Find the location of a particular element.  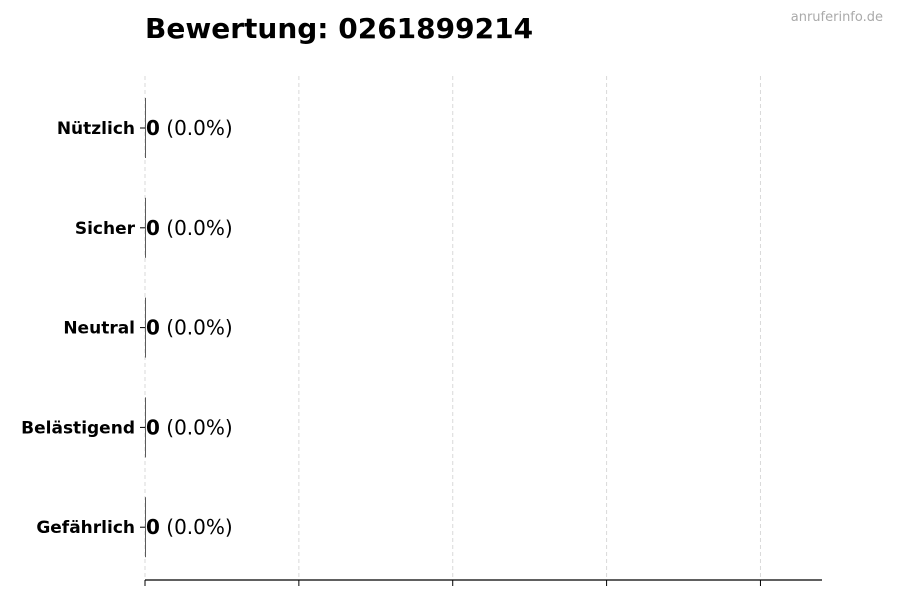

y-tick-label: Belästigend is located at coordinates (78, 428).